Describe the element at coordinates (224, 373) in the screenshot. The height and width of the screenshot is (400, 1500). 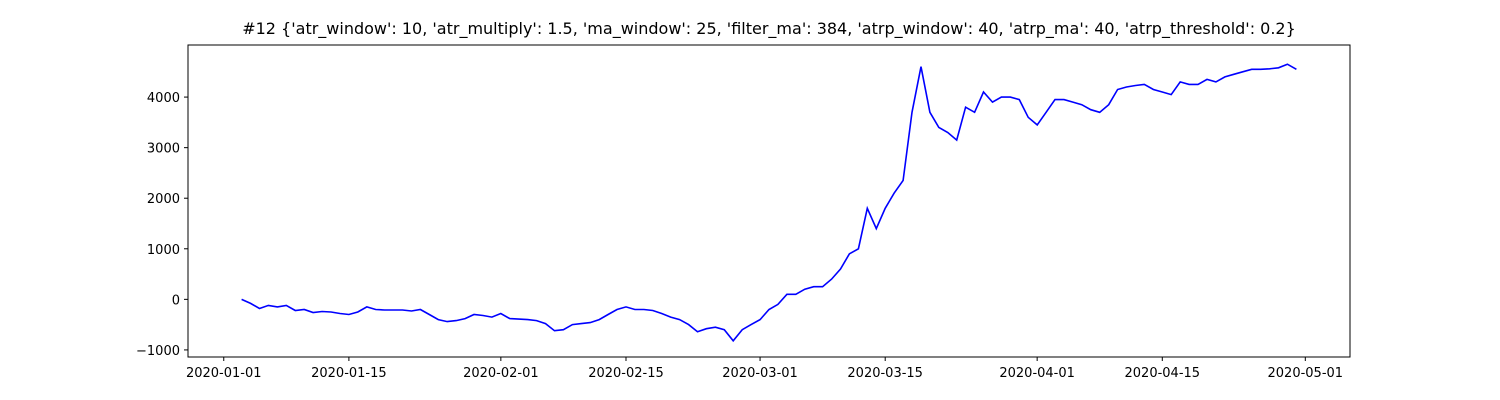
I see `x-tick-label: 2020-01-01` at that location.